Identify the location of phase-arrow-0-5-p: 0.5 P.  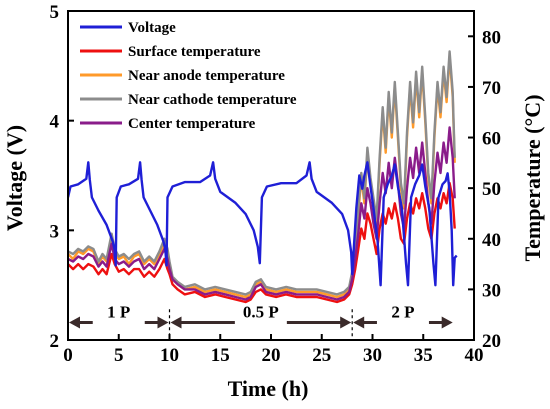
(261, 316).